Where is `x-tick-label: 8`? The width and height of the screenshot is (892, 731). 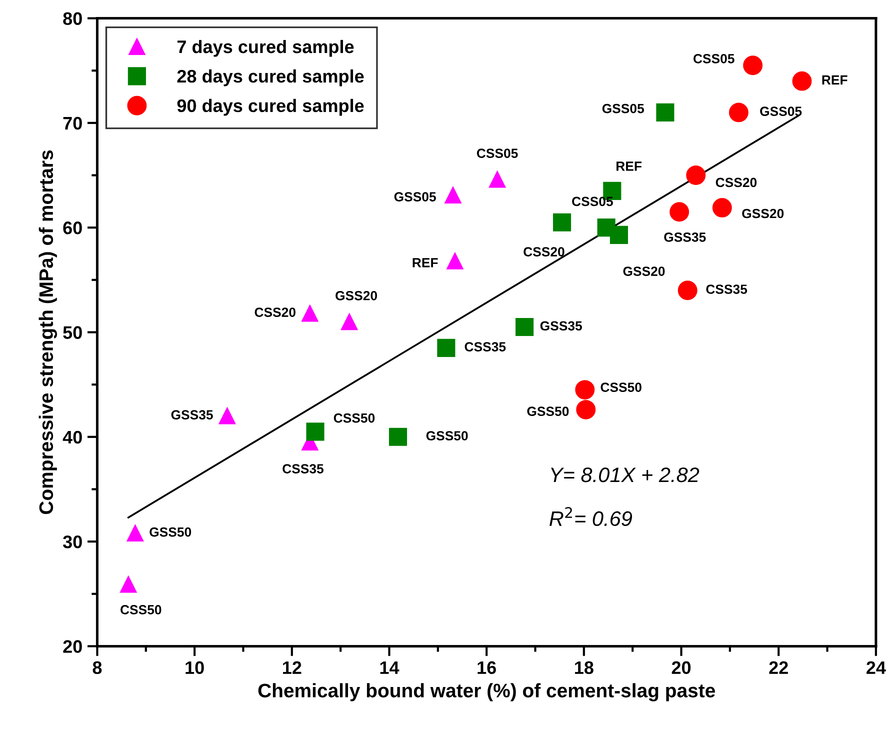
x-tick-label: 8 is located at coordinates (97, 667).